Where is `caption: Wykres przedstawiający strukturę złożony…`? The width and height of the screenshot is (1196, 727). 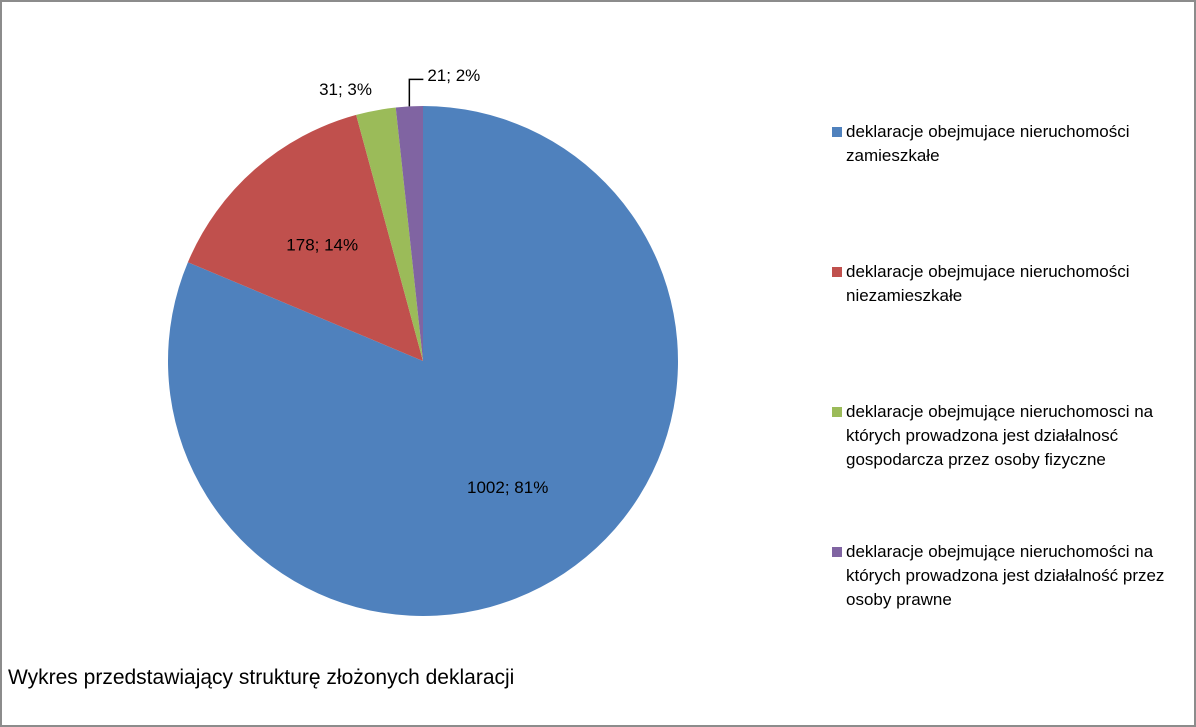
caption: Wykres przedstawiający strukturę złożony… is located at coordinates (261, 677).